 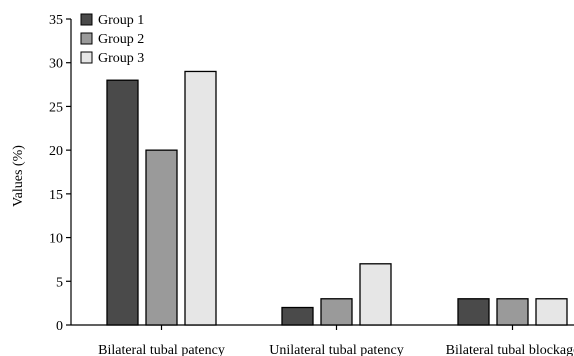 What do you see at coordinates (121, 58) in the screenshot?
I see `legend-label: Group 3` at bounding box center [121, 58].